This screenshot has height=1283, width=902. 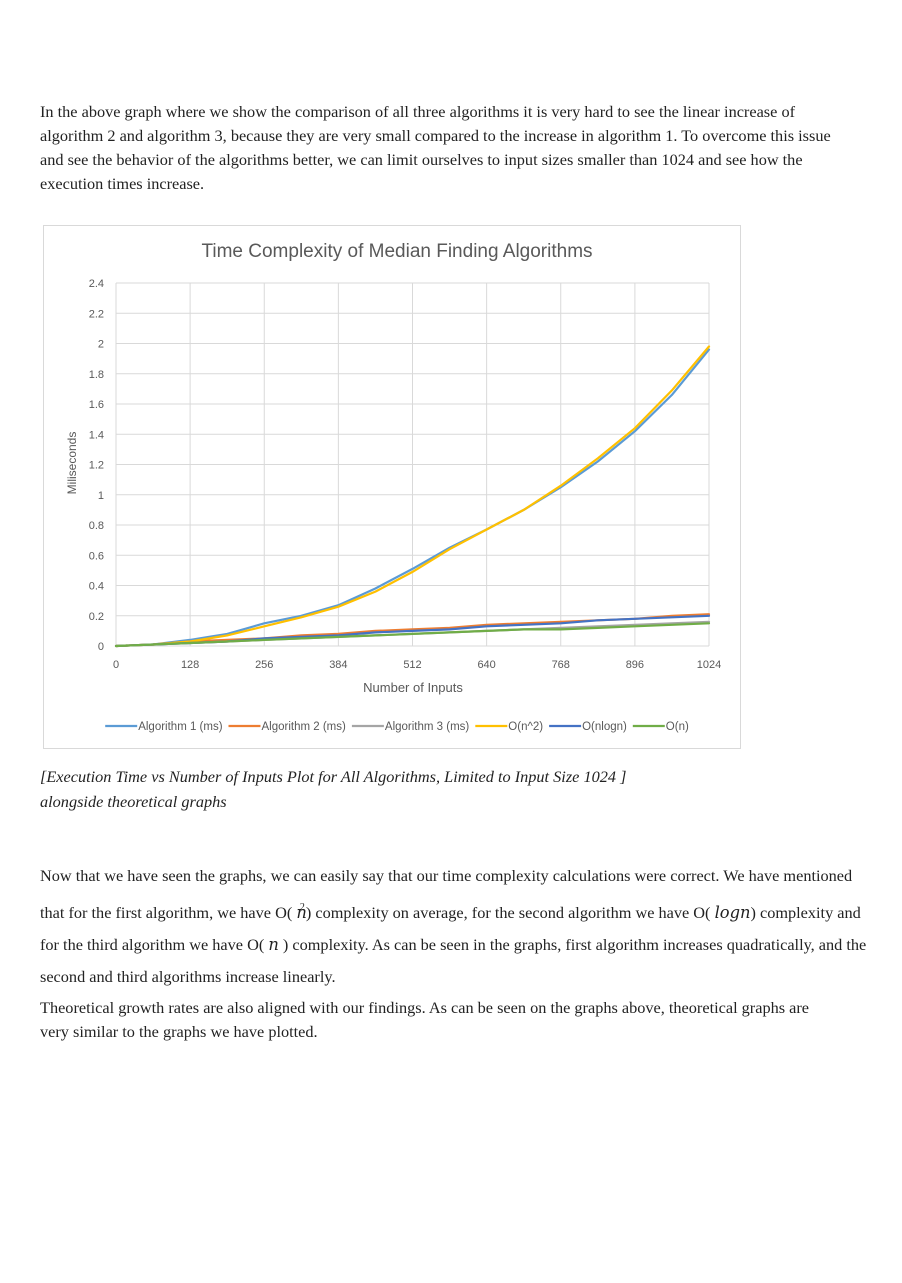 I want to click on y-tick-label: 1.8, so click(x=96, y=375).